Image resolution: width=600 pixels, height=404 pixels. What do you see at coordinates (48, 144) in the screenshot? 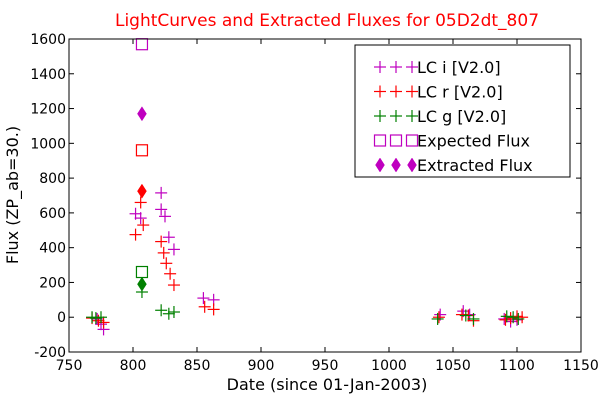
I see `y-tick-label: 1000` at bounding box center [48, 144].